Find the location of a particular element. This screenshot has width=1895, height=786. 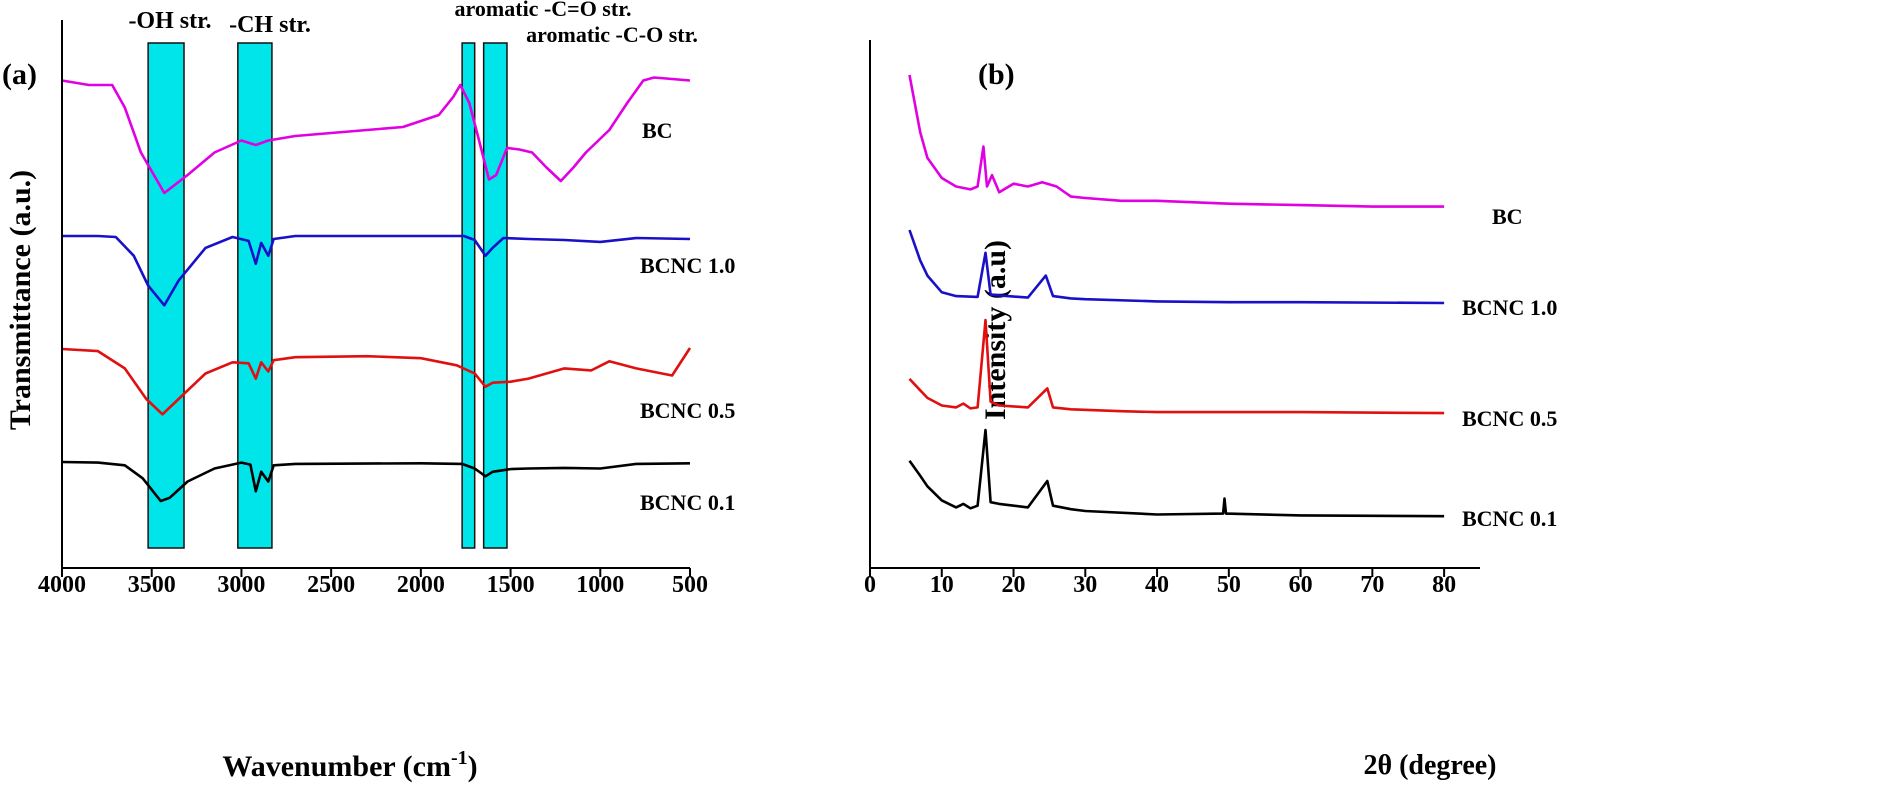

panel-b-xlabel: 2θ (degree) is located at coordinates (1429, 765).